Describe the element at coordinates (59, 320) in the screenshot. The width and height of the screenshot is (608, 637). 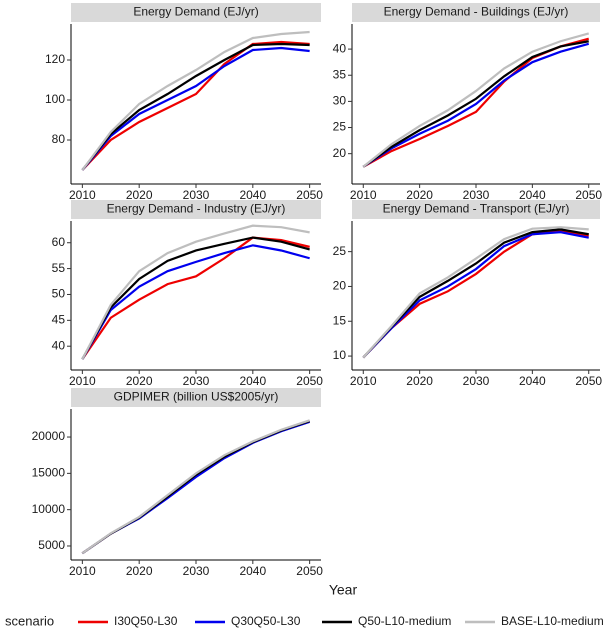
I see `y-tick-label: 45` at that location.